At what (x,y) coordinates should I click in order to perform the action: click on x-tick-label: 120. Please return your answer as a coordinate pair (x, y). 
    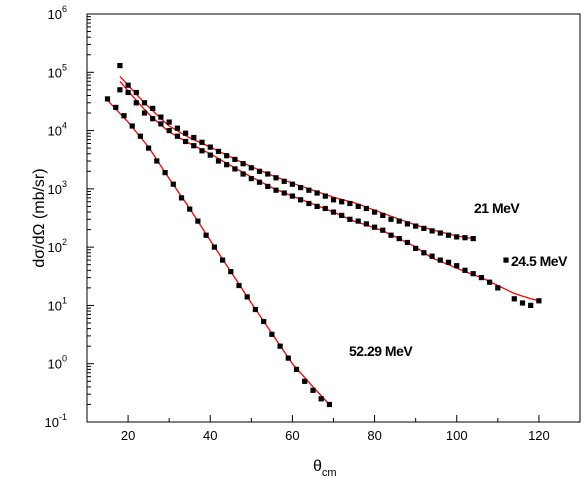
    Looking at the image, I should click on (539, 435).